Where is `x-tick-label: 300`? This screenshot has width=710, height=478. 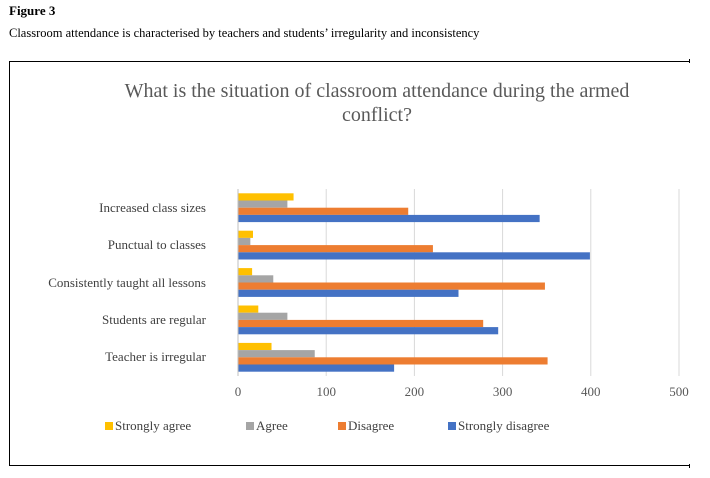 x-tick-label: 300 is located at coordinates (502, 391).